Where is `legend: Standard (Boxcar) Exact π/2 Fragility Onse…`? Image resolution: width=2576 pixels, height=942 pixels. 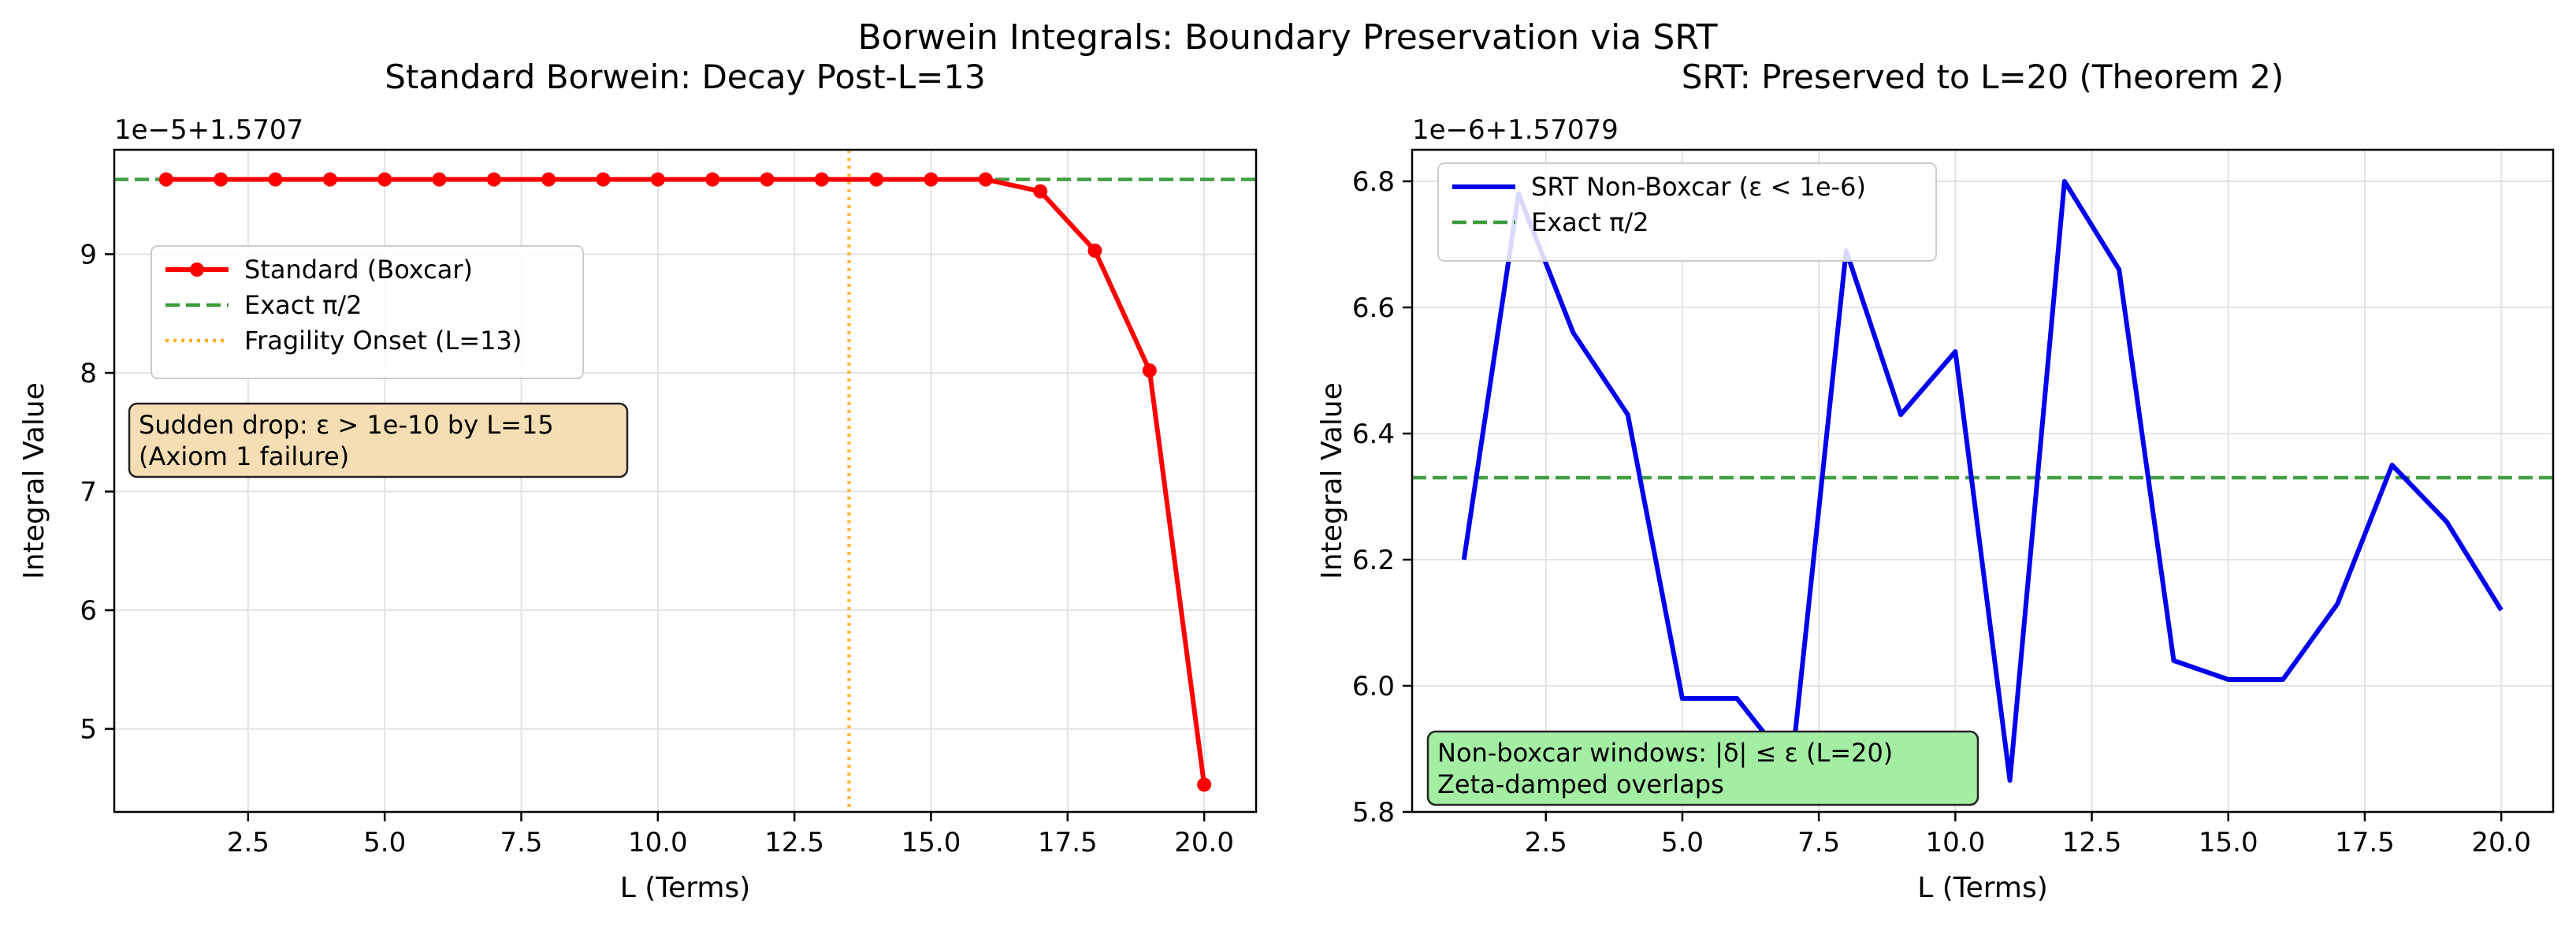 legend: Standard (Boxcar) Exact π/2 Fragility Onse… is located at coordinates (367, 312).